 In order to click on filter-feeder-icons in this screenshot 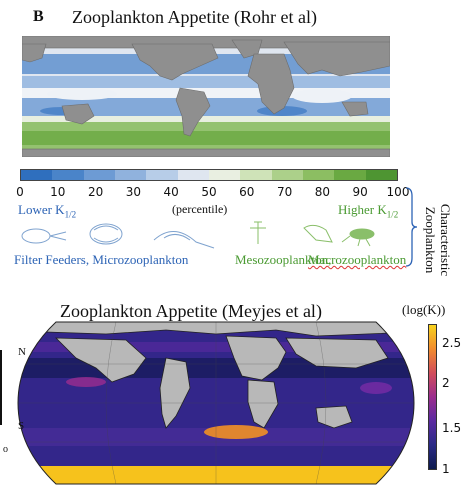, I will do `click(118, 236)`.